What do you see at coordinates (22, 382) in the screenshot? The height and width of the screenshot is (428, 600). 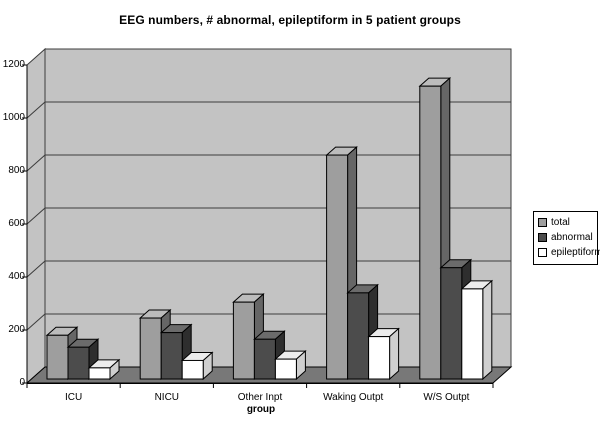 I see `y-tick-label-0: 0` at bounding box center [22, 382].